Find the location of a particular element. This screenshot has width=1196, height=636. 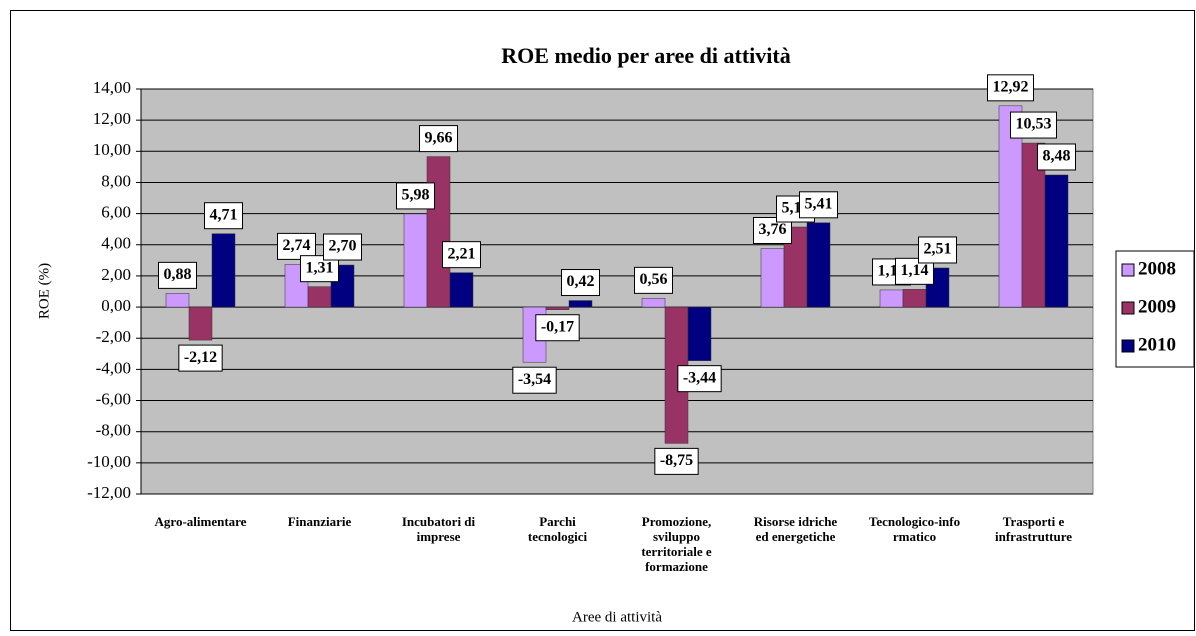

y-tick-label: 8,00 is located at coordinates (116, 180).